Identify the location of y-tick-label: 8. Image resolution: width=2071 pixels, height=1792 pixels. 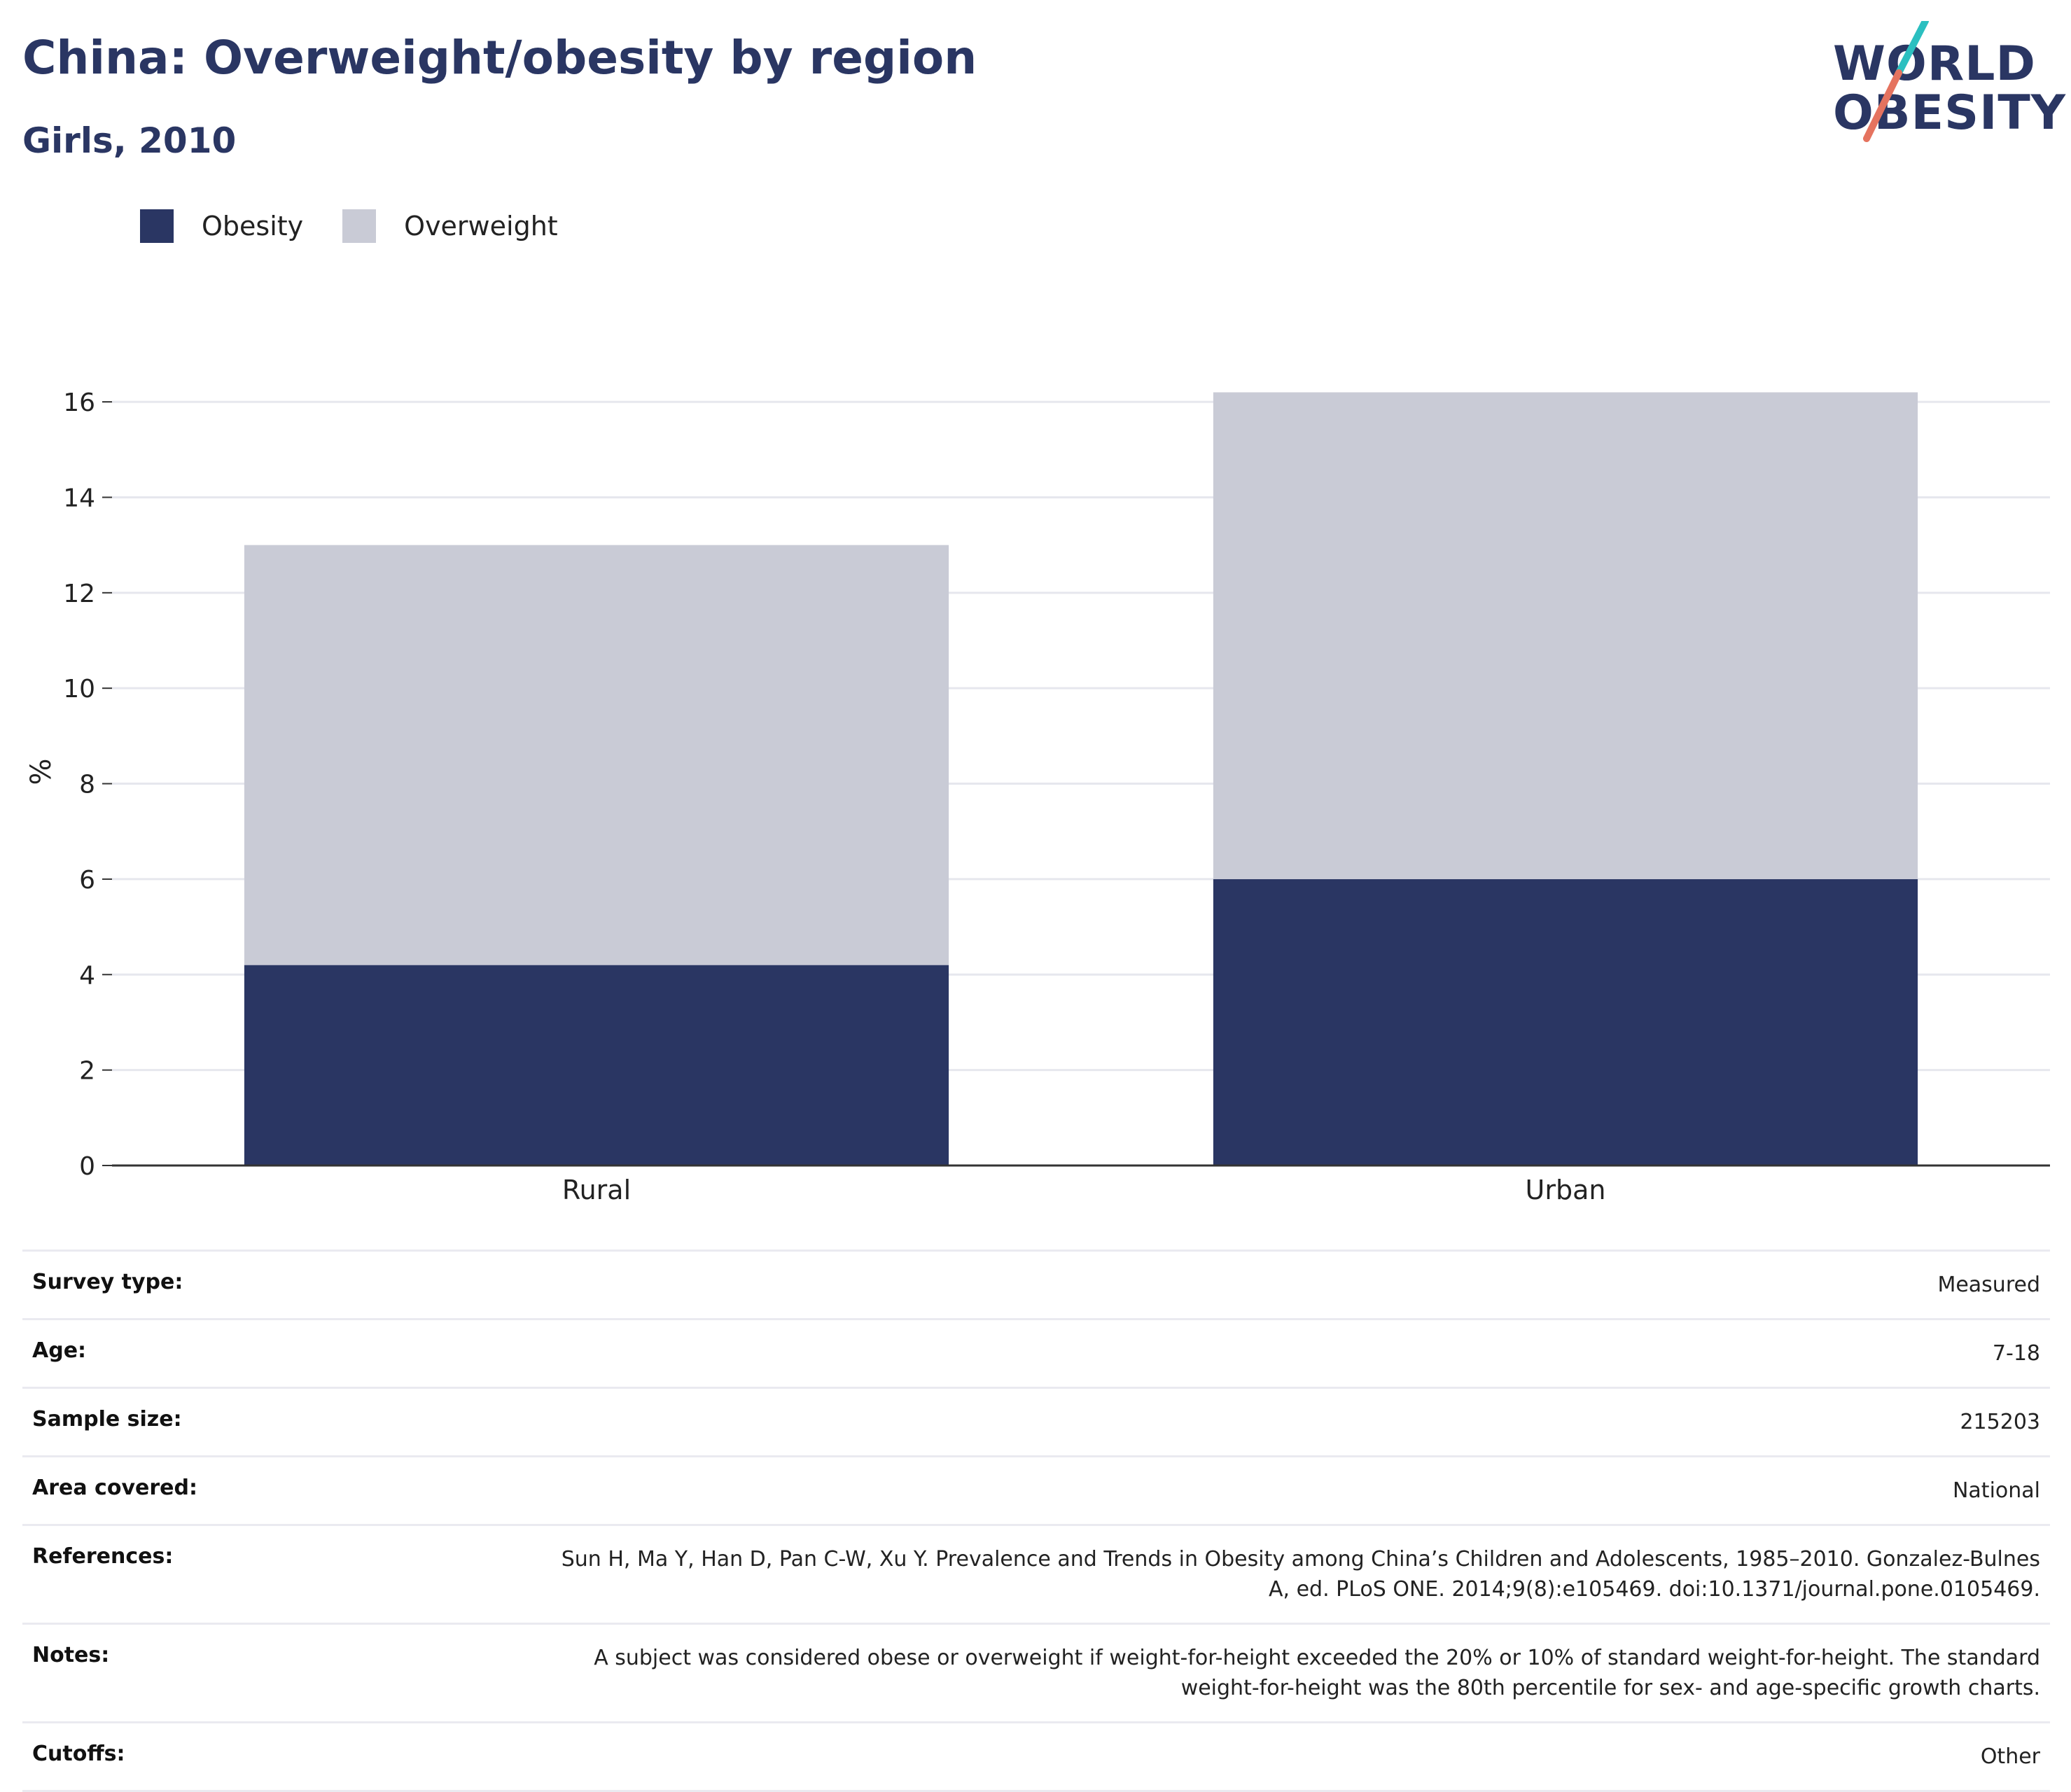
(87, 785).